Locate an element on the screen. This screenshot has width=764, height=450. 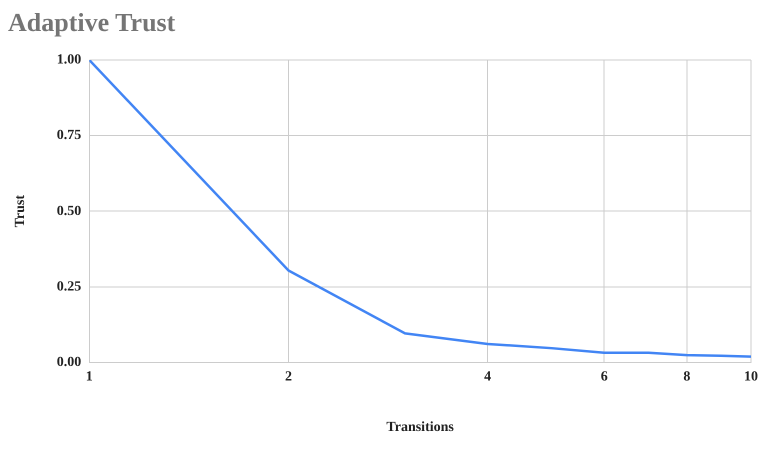
x-tick-label: 10 is located at coordinates (751, 376).